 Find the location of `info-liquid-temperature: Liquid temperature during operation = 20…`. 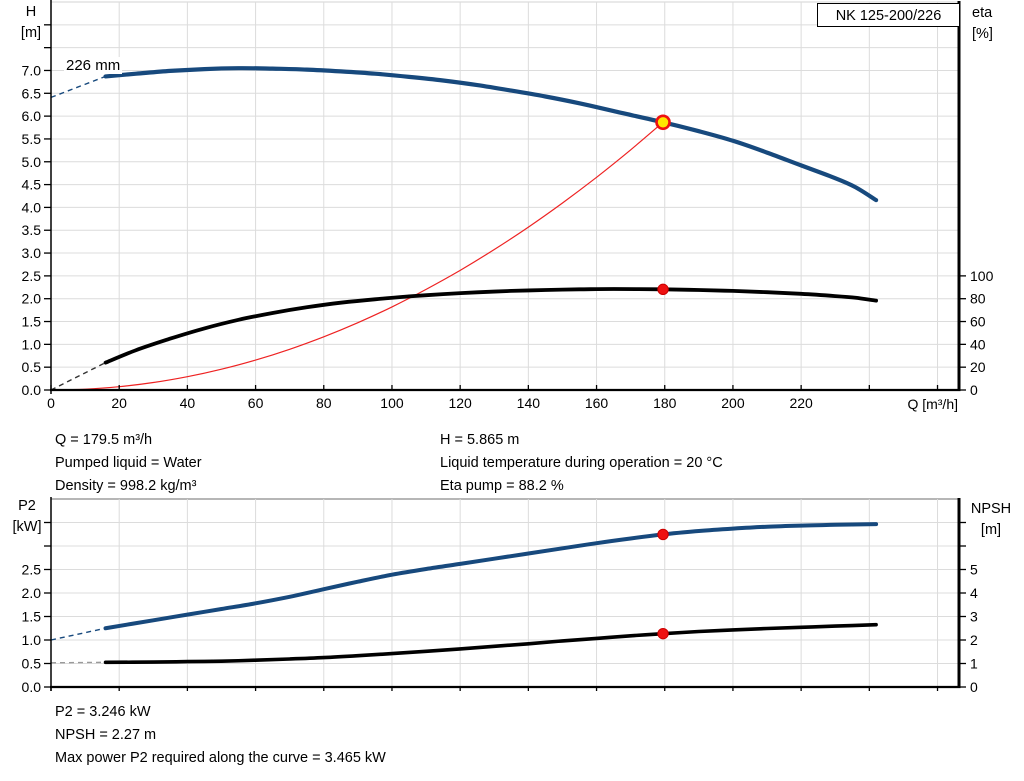

info-liquid-temperature: Liquid temperature during operation = 20… is located at coordinates (581, 463).